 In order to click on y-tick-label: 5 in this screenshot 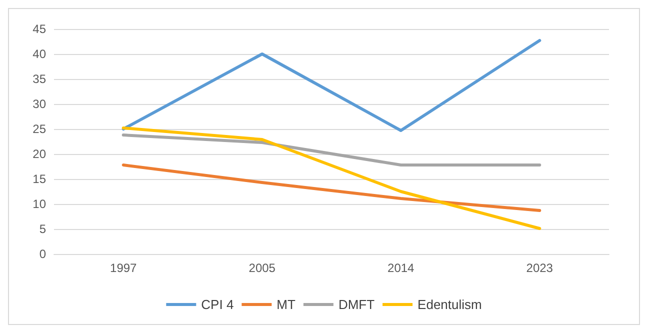, I will do `click(42, 229)`.